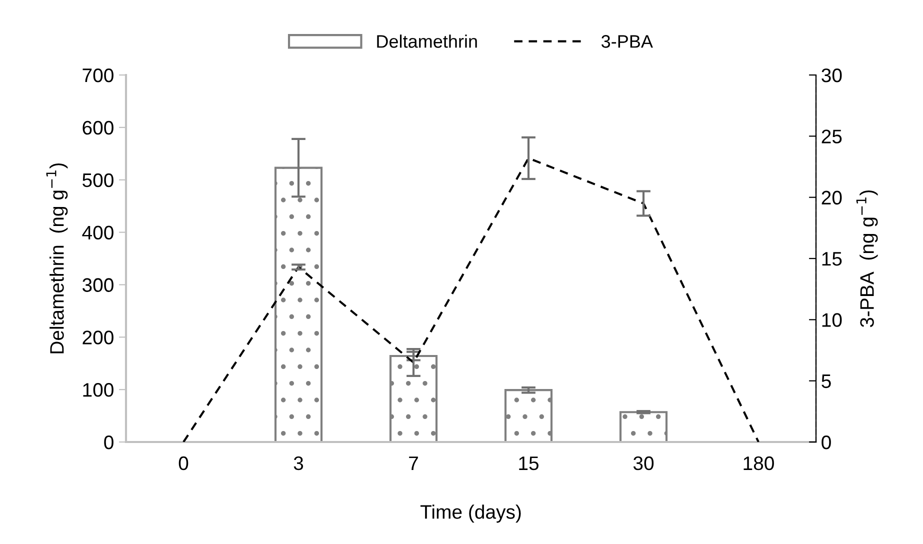 The image size is (923, 544). I want to click on y2-axis-title: 3-PBA (ng g$^{−1}$), so click(867, 259).